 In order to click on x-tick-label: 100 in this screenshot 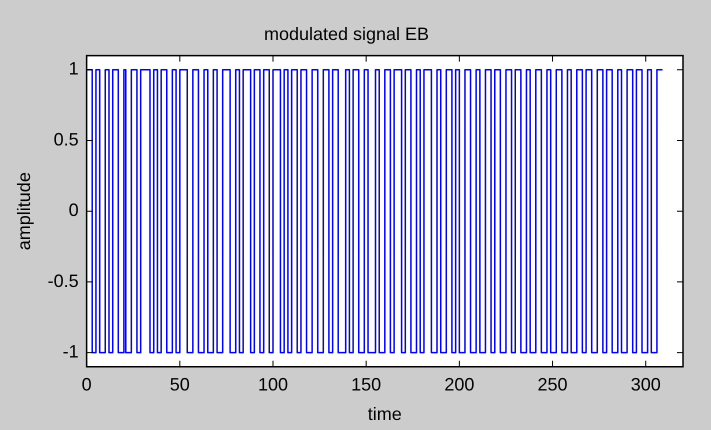, I will do `click(273, 384)`.